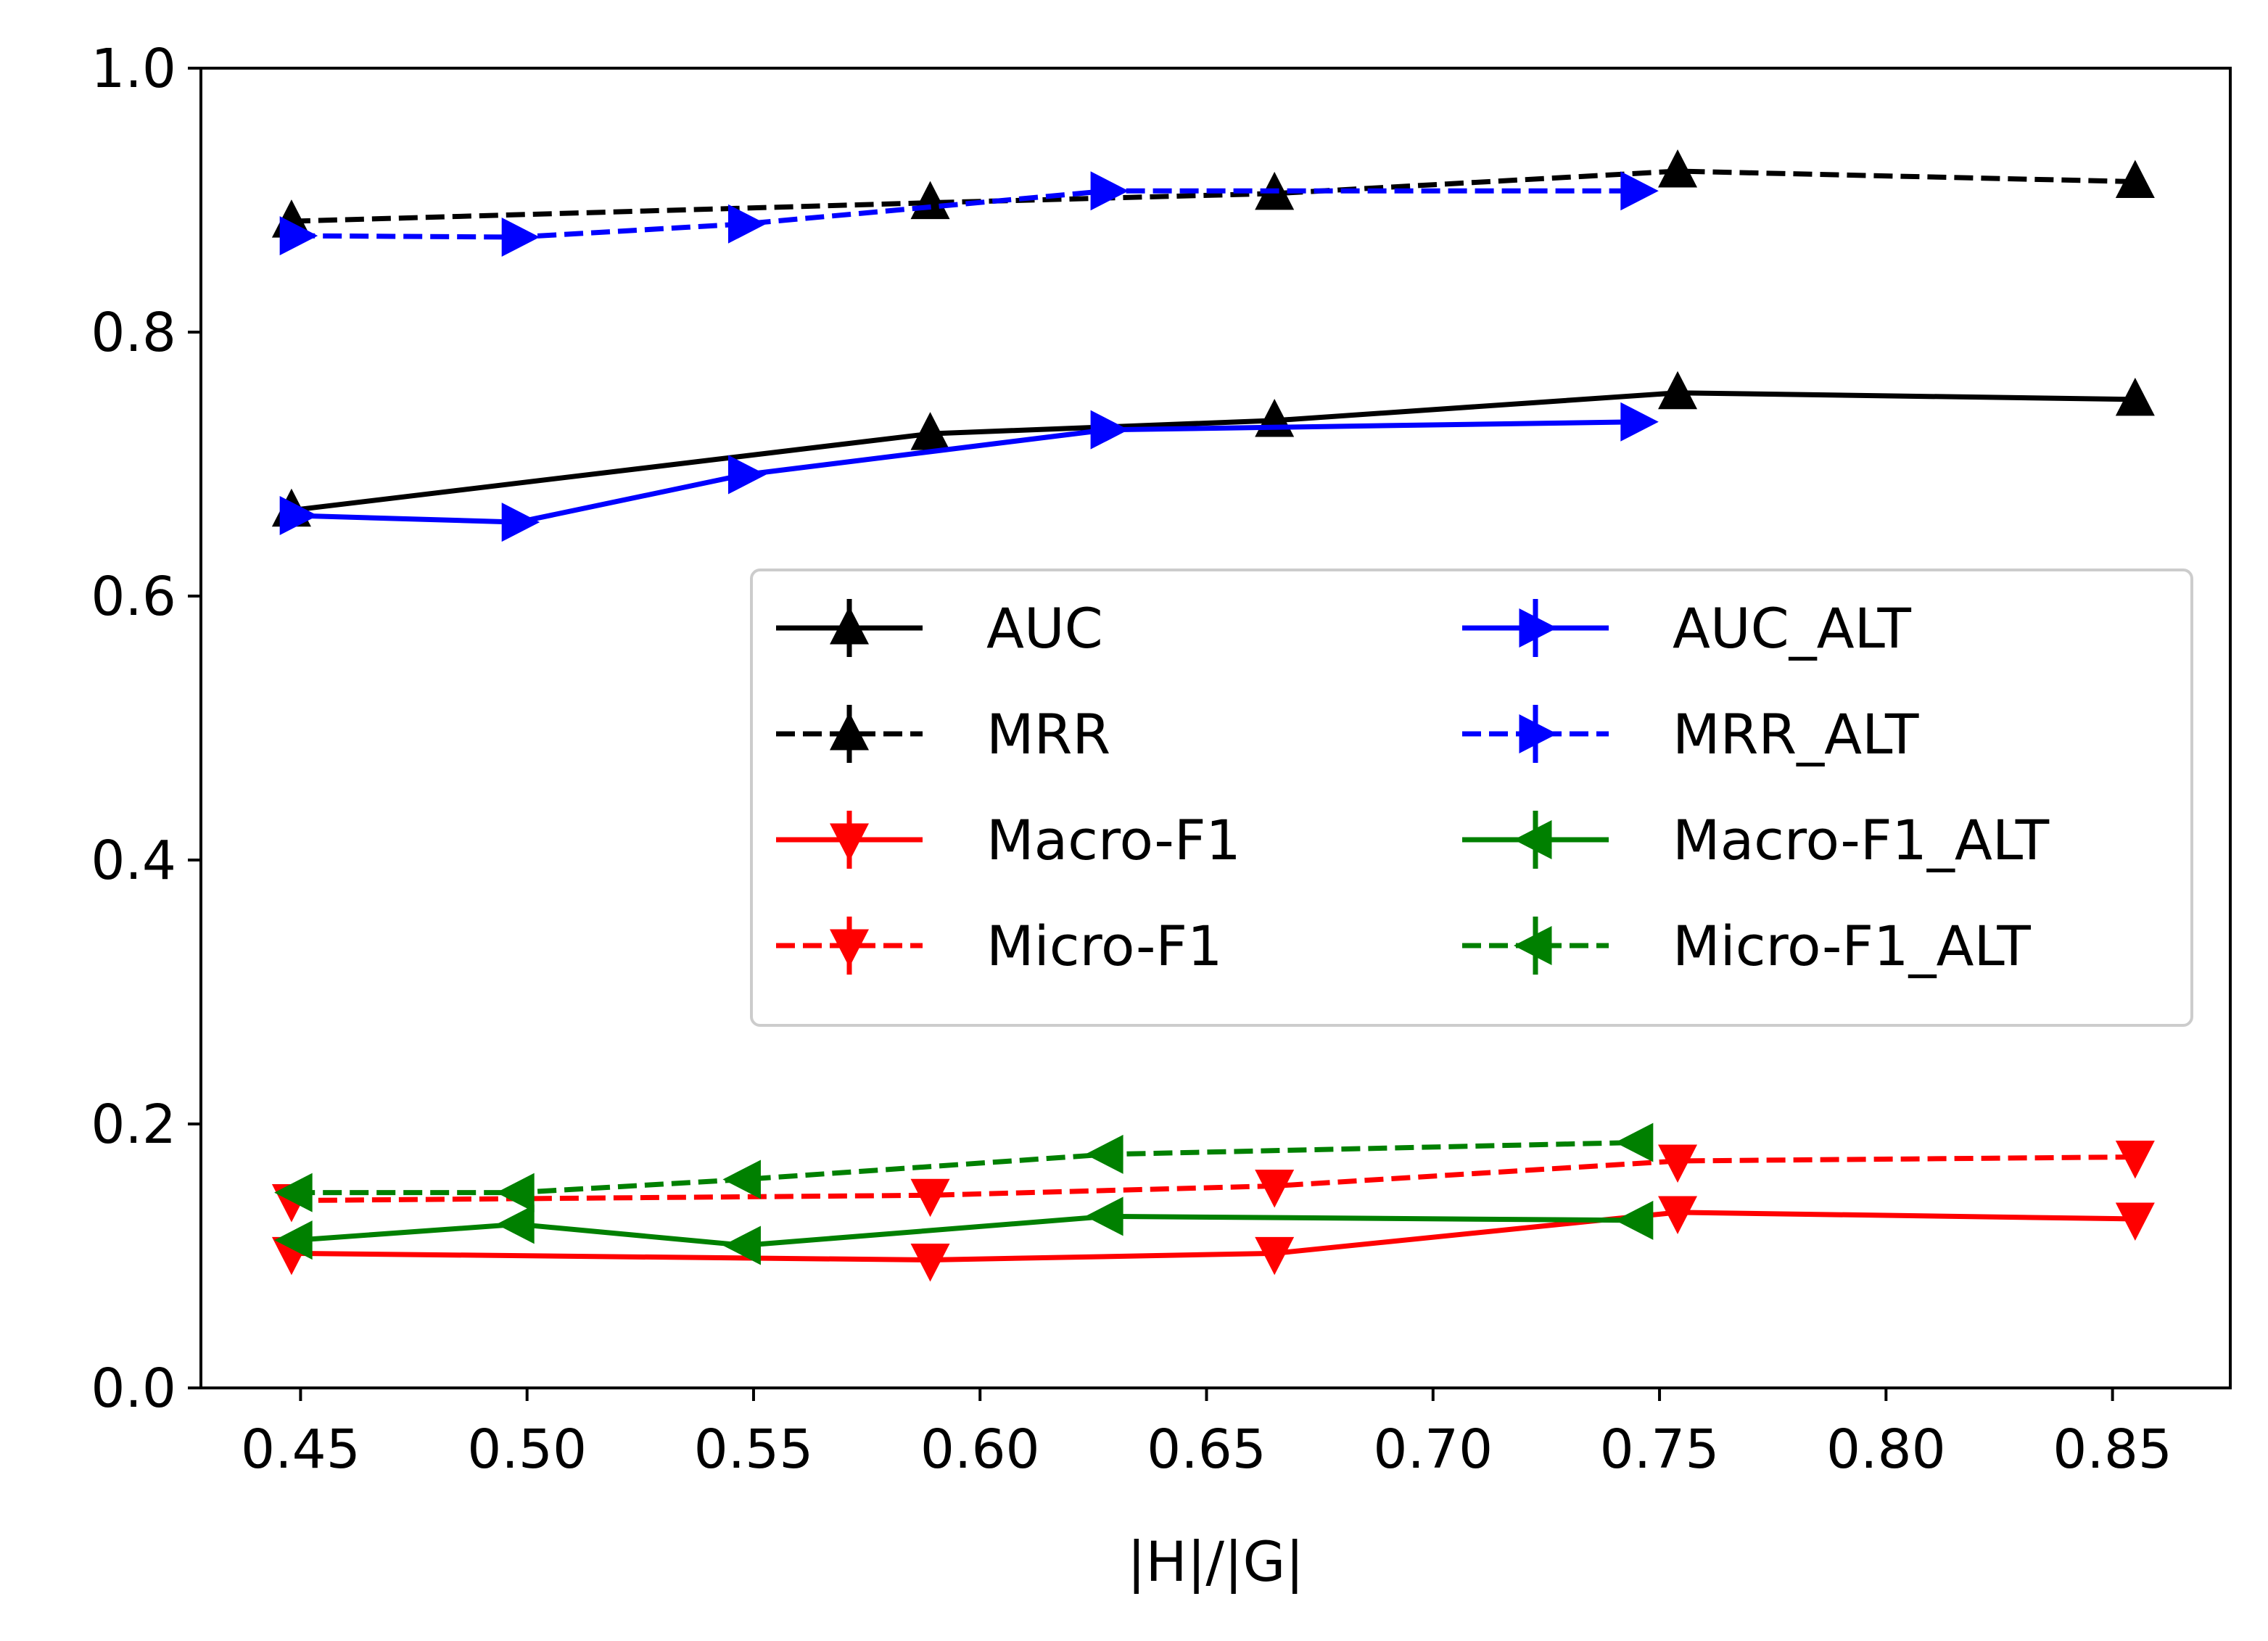 This screenshot has width=2268, height=1641. I want to click on legend-item-auc-alt: AUC_ALT, so click(1687, 629).